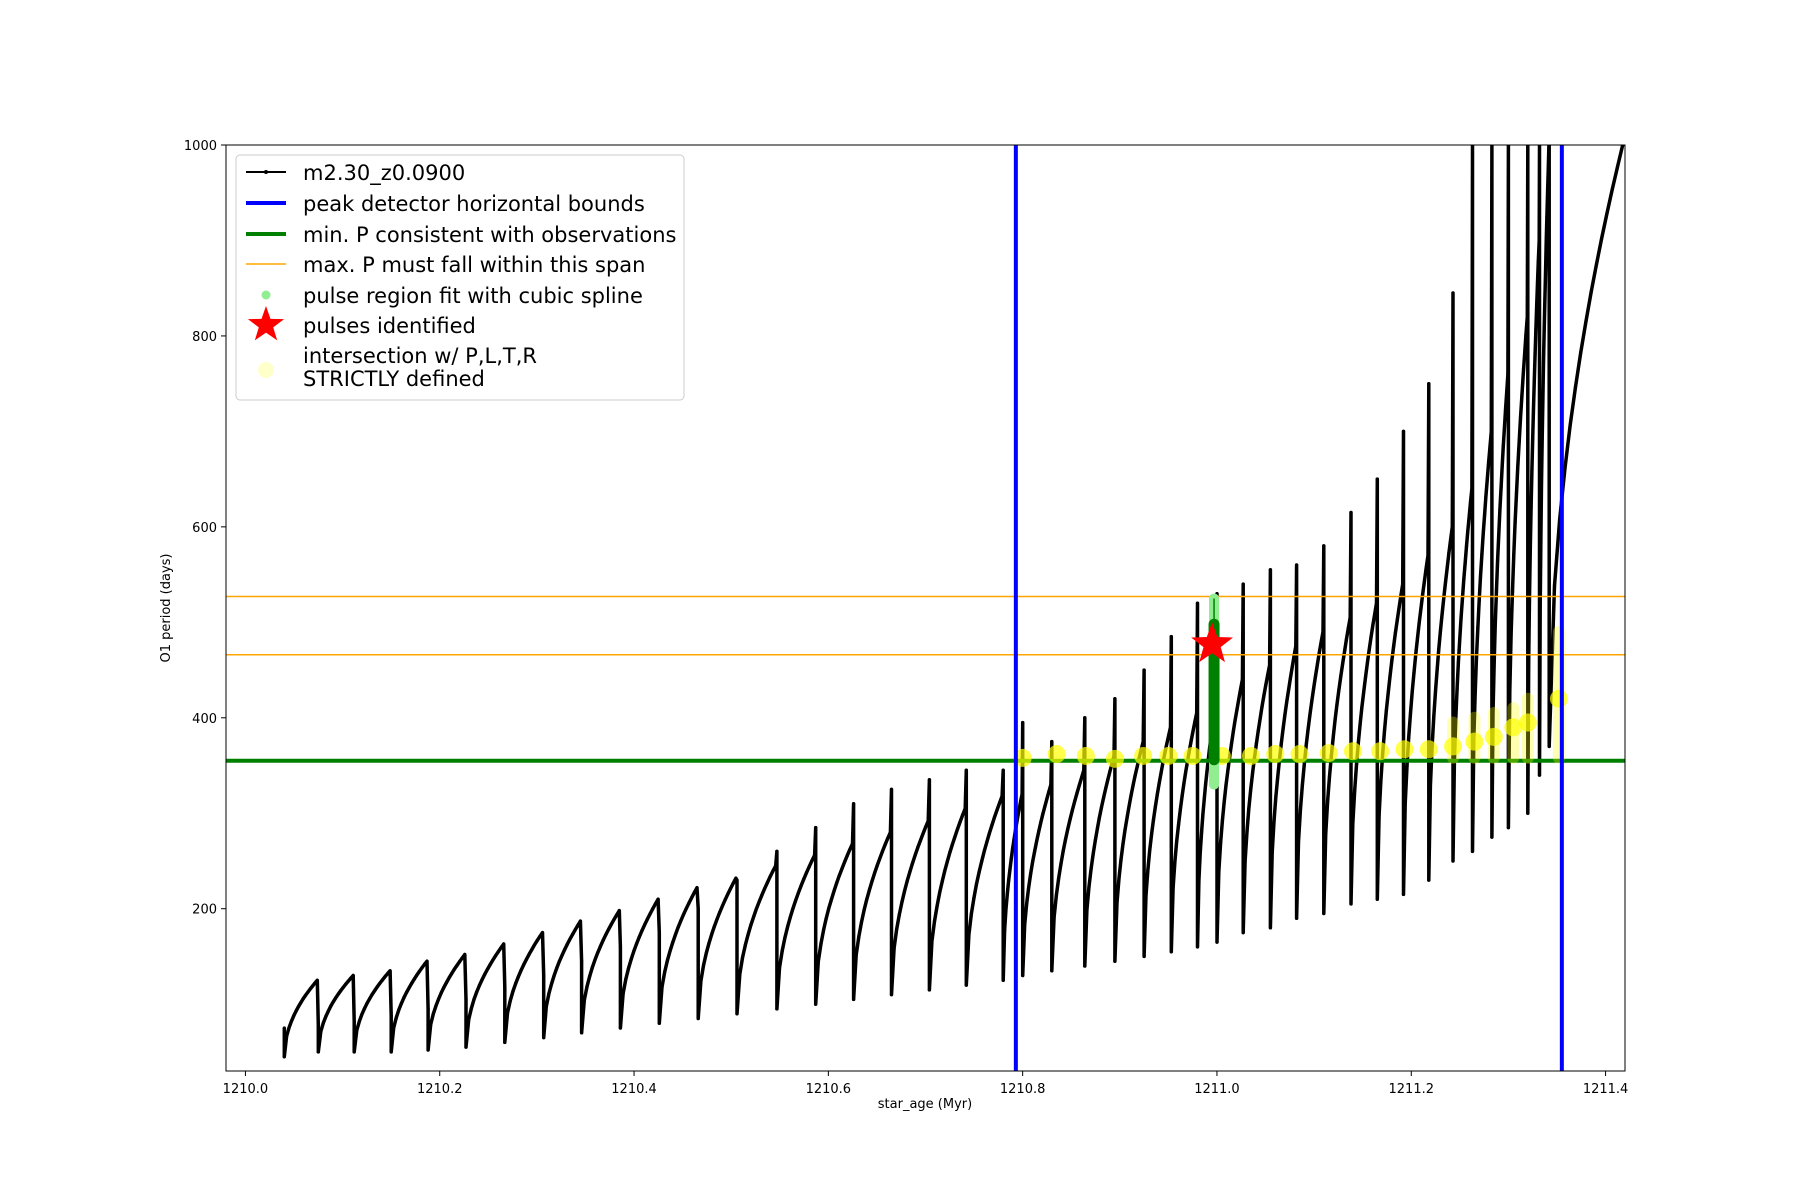  What do you see at coordinates (266, 370) in the screenshot?
I see `legend-marker-yellow-circle` at bounding box center [266, 370].